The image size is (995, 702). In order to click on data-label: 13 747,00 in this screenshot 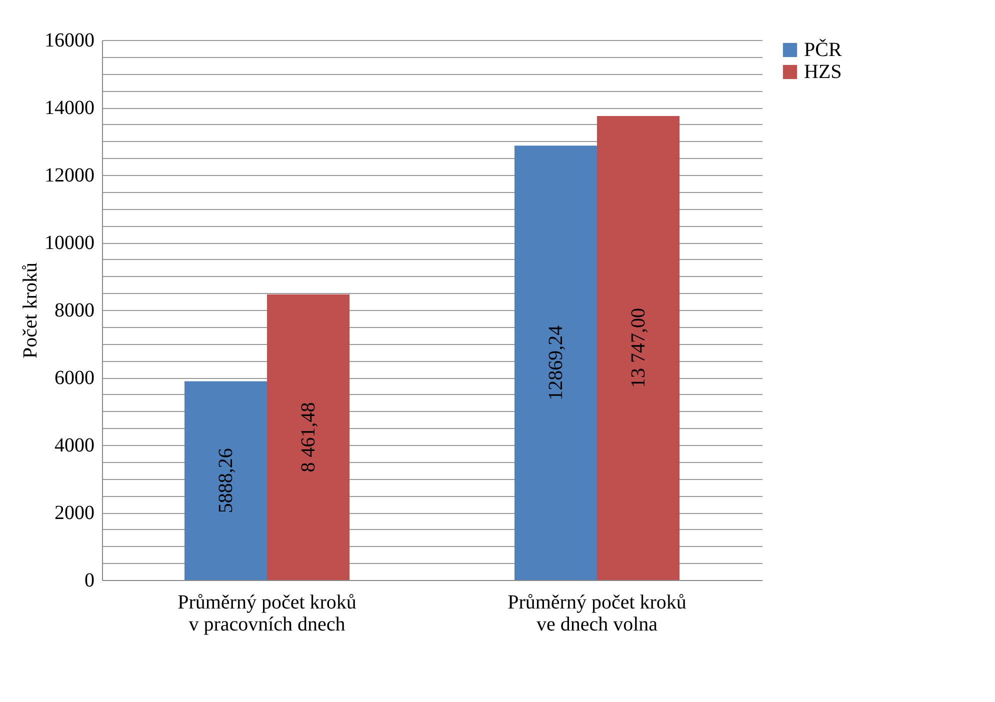, I will do `click(638, 348)`.